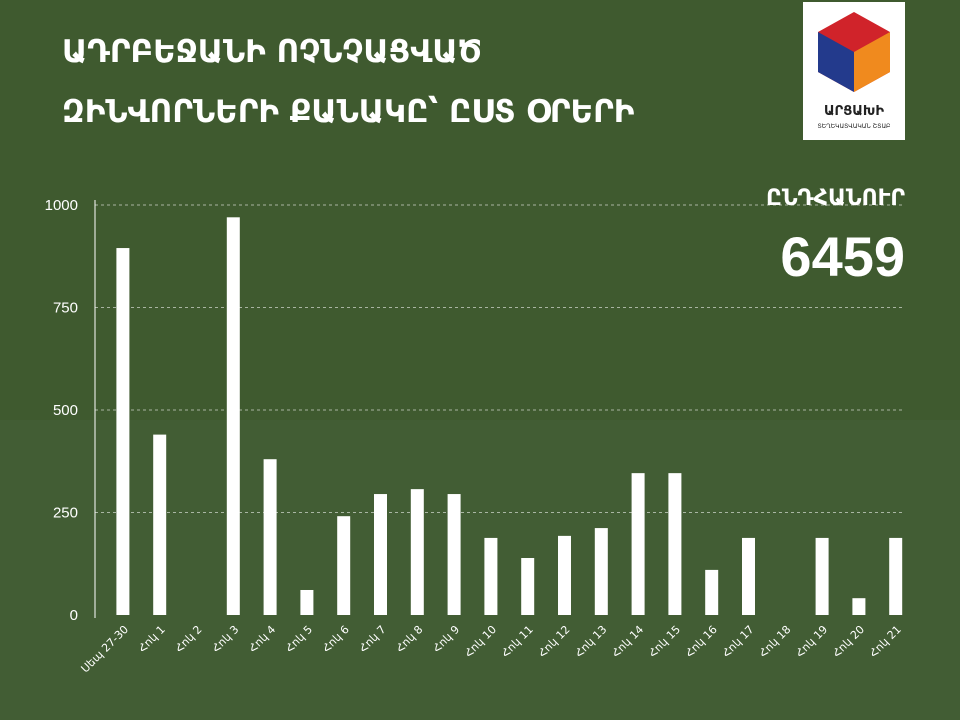 This screenshot has width=960, height=720. I want to click on y-tick-label: 1000, so click(61, 205).